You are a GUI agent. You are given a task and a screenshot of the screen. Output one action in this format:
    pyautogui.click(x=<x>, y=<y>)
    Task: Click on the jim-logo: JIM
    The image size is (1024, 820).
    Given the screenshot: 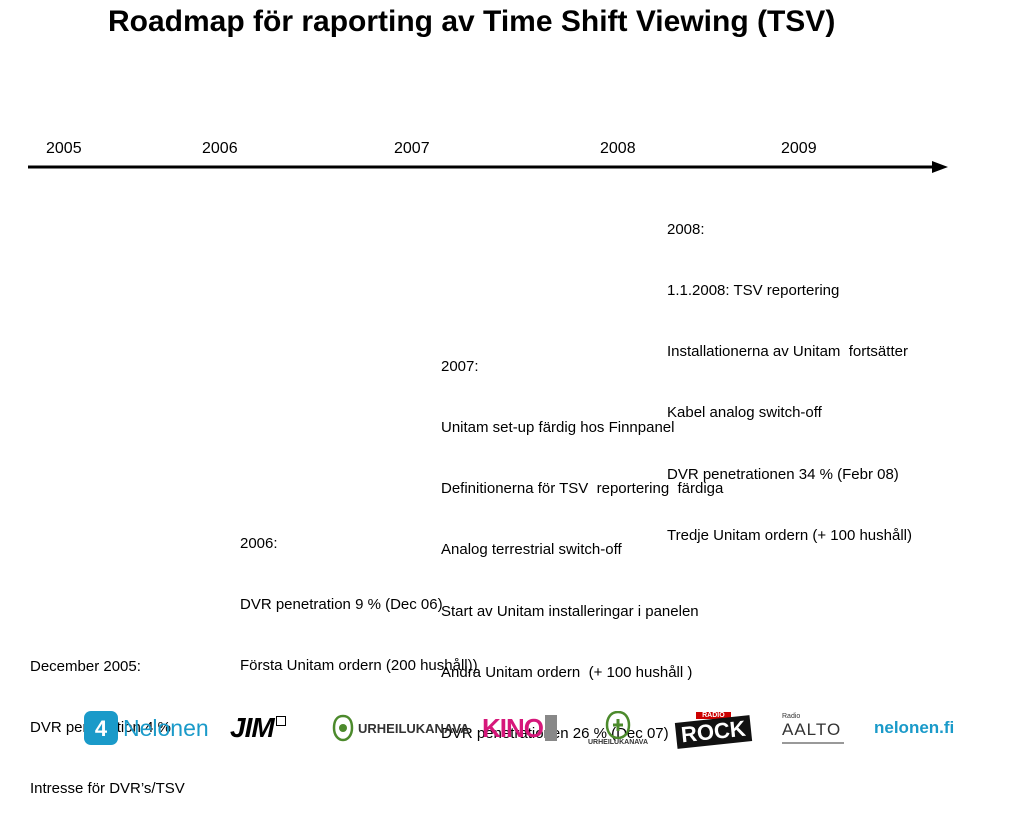 What is the action you would take?
    pyautogui.click(x=258, y=728)
    